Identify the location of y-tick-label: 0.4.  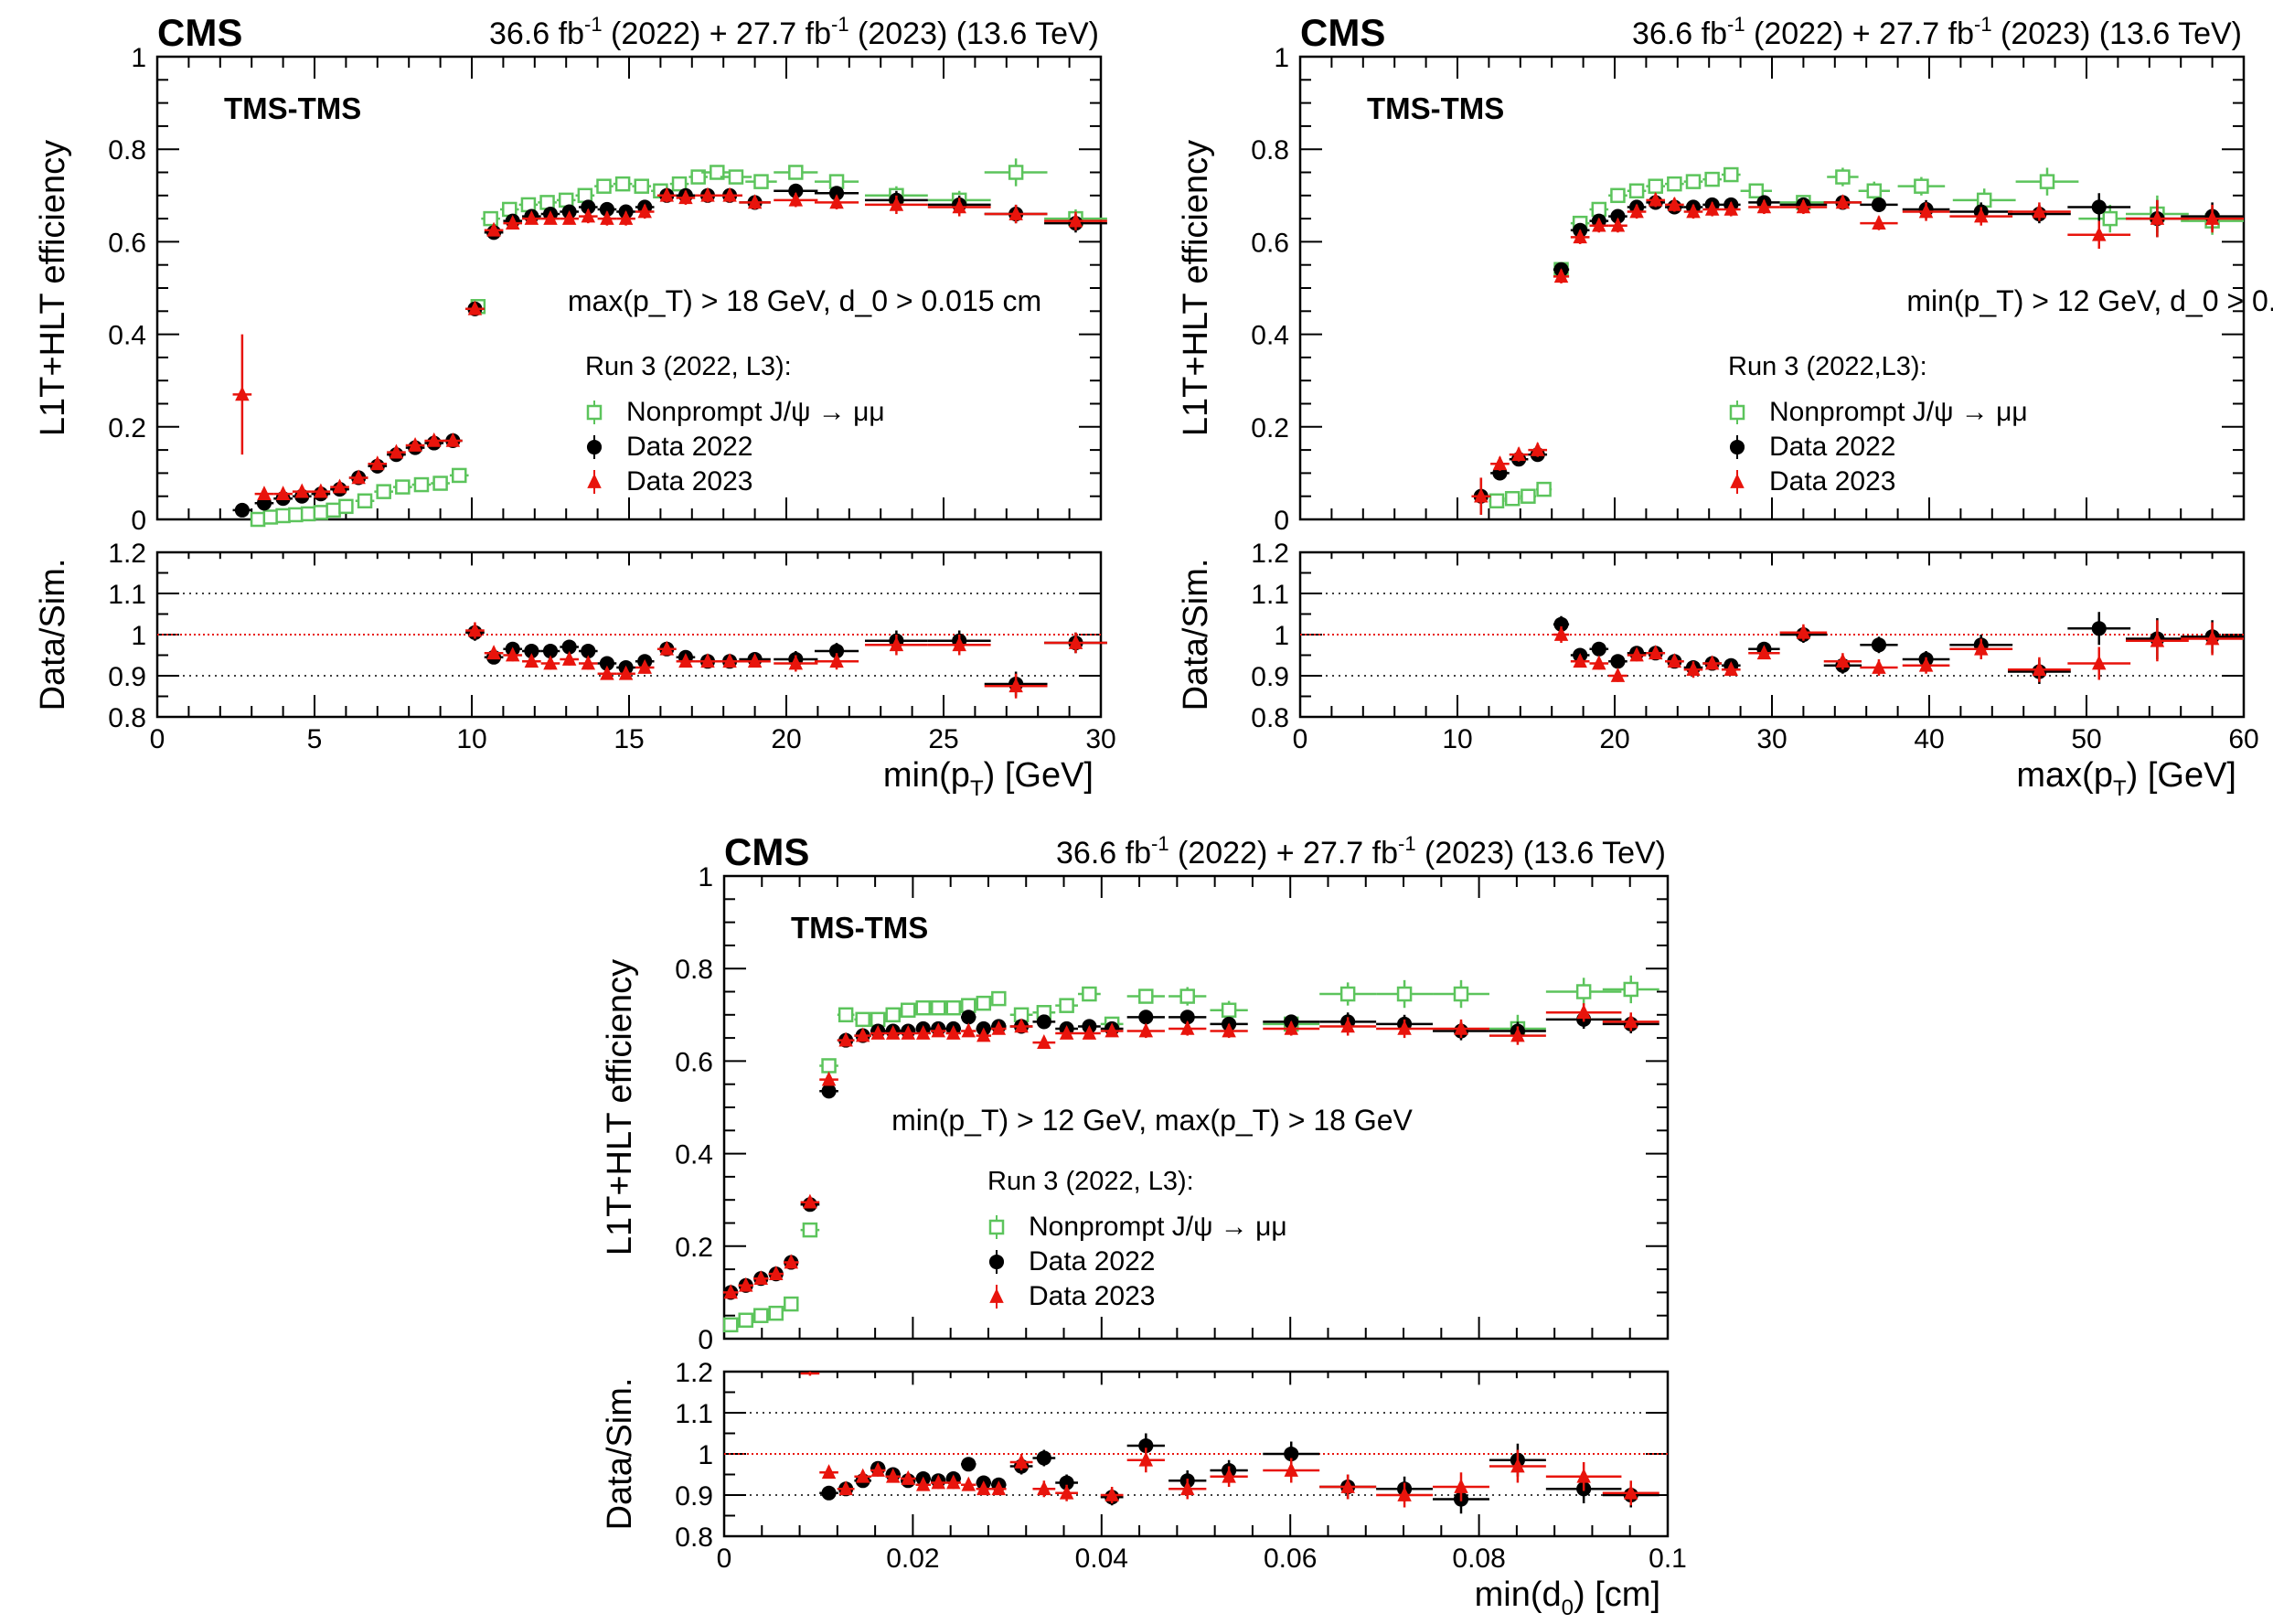
(1270, 336).